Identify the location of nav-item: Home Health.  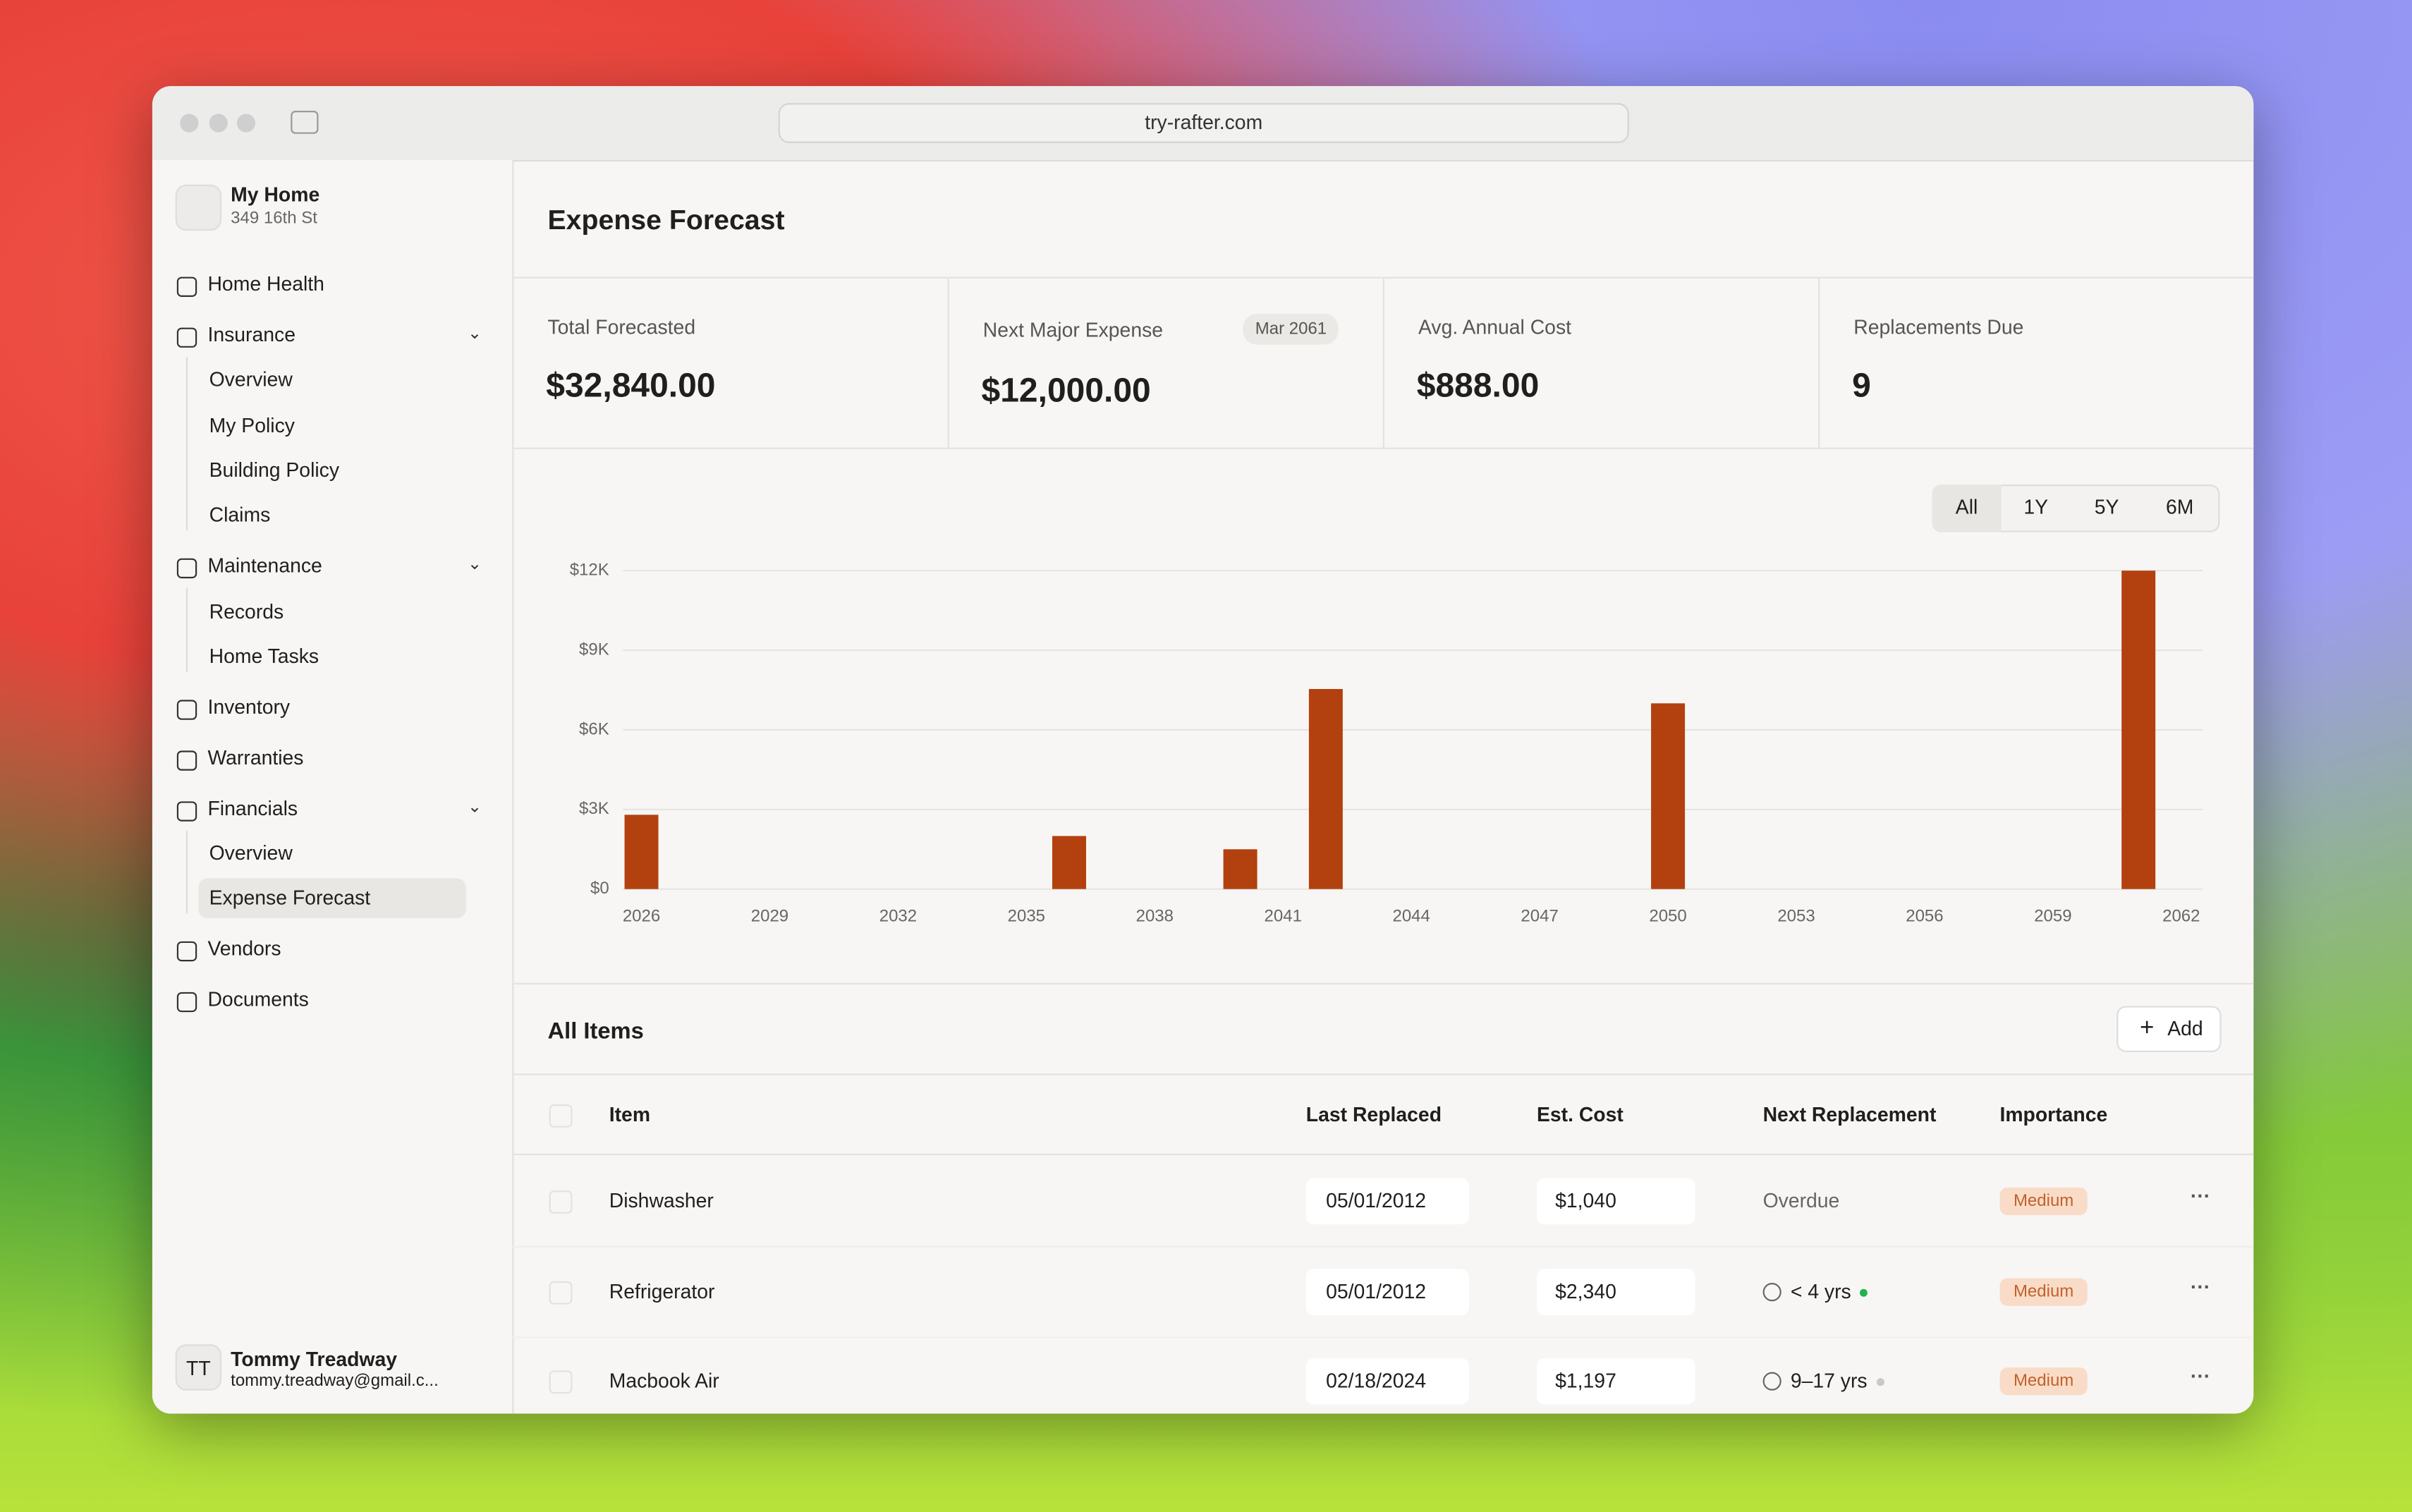
(265, 283).